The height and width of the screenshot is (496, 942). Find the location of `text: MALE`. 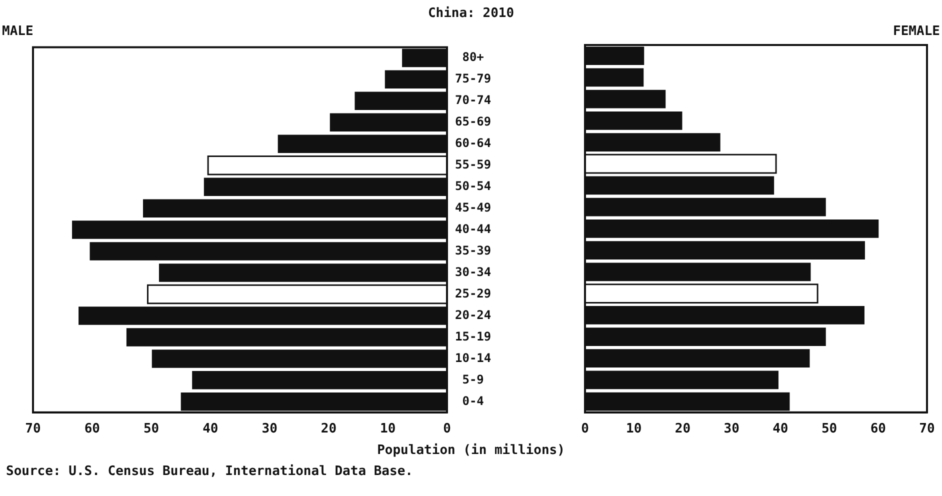

text: MALE is located at coordinates (18, 31).